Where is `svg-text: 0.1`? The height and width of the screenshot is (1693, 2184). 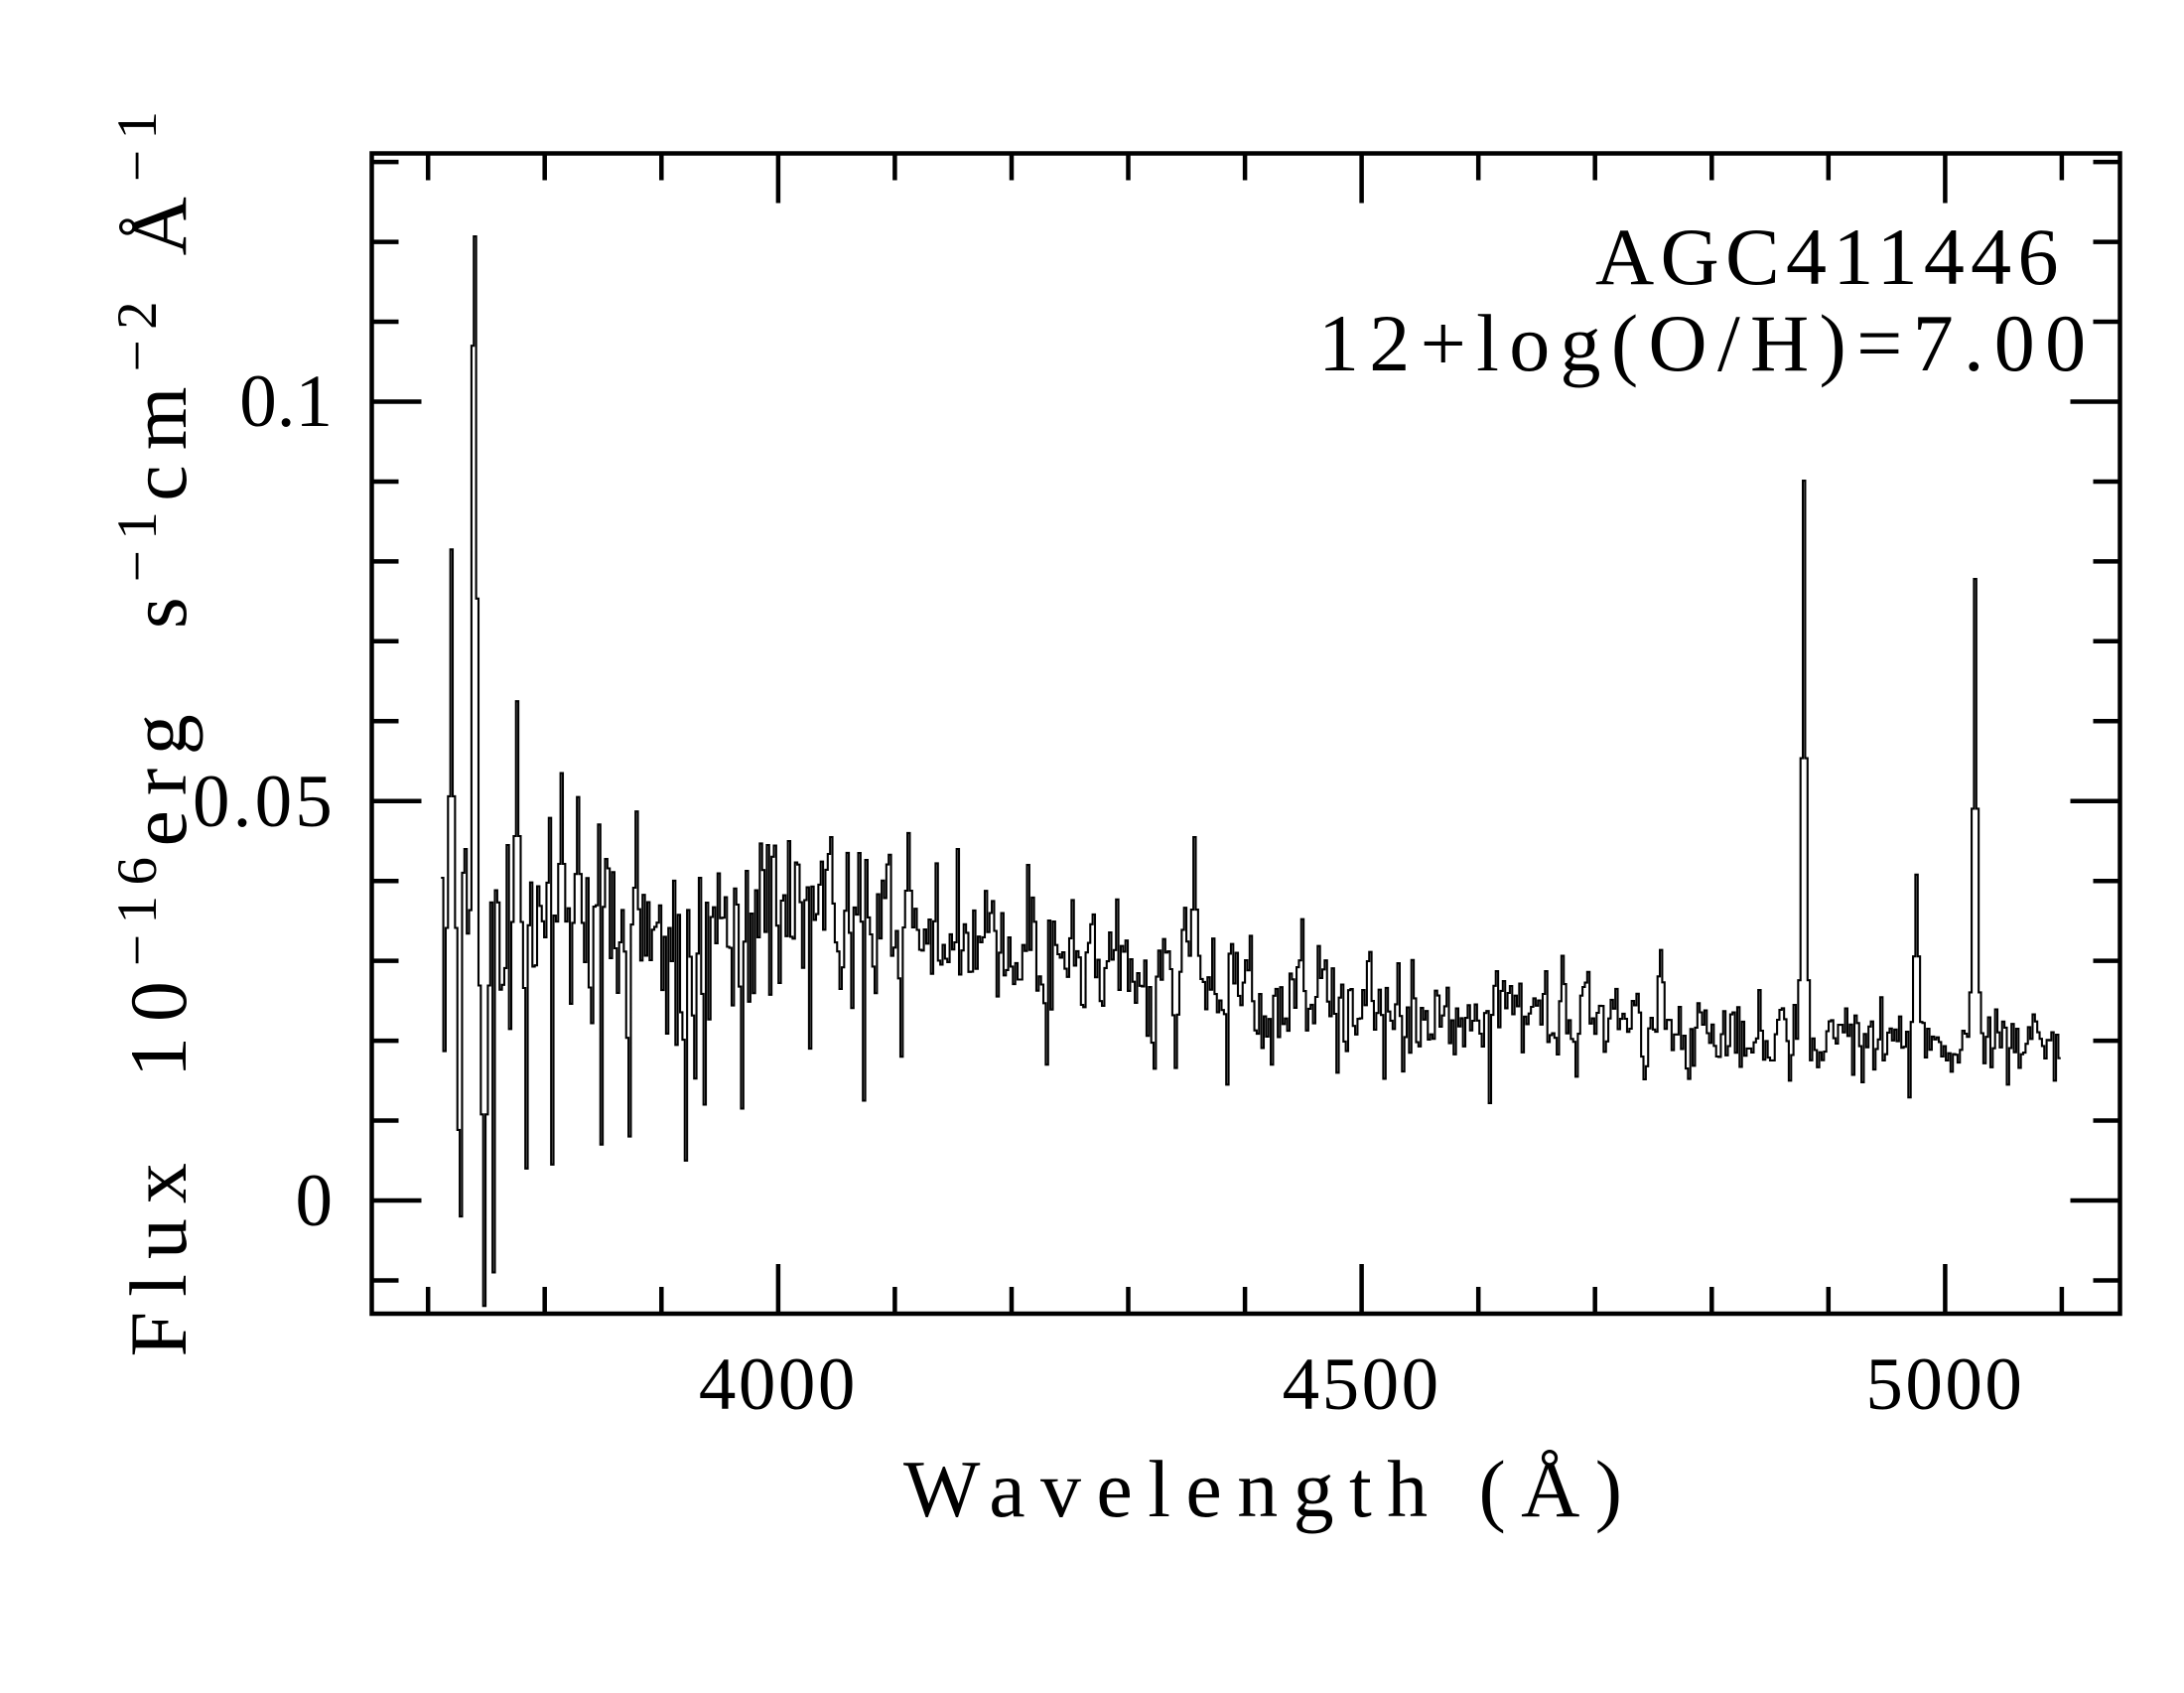
svg-text: 0.1 is located at coordinates (286, 401).